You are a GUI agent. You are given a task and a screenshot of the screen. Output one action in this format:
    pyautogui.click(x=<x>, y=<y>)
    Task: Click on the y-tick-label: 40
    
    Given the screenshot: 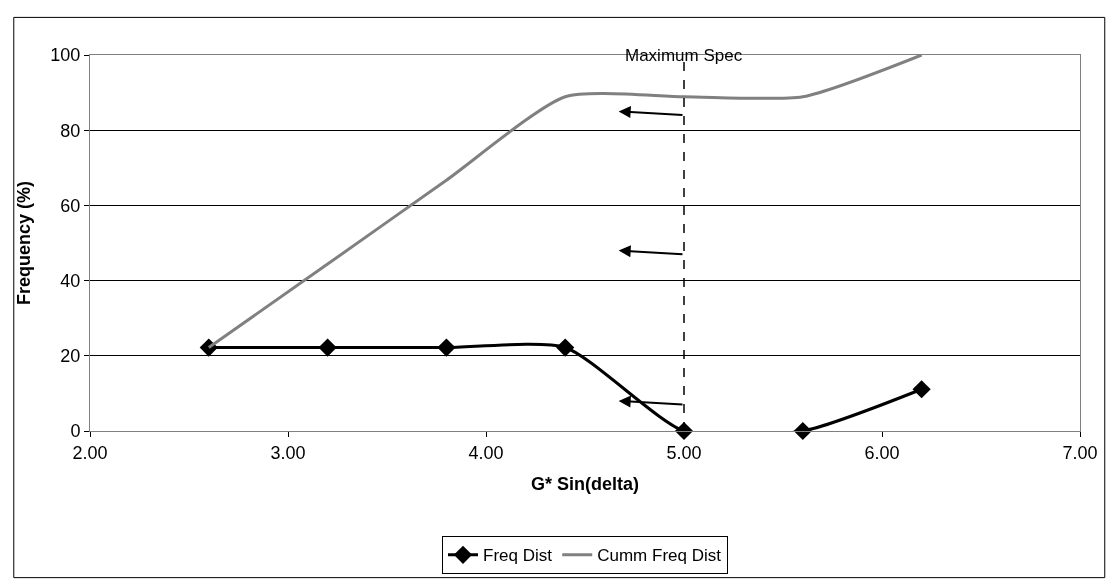 What is the action you would take?
    pyautogui.click(x=70, y=280)
    